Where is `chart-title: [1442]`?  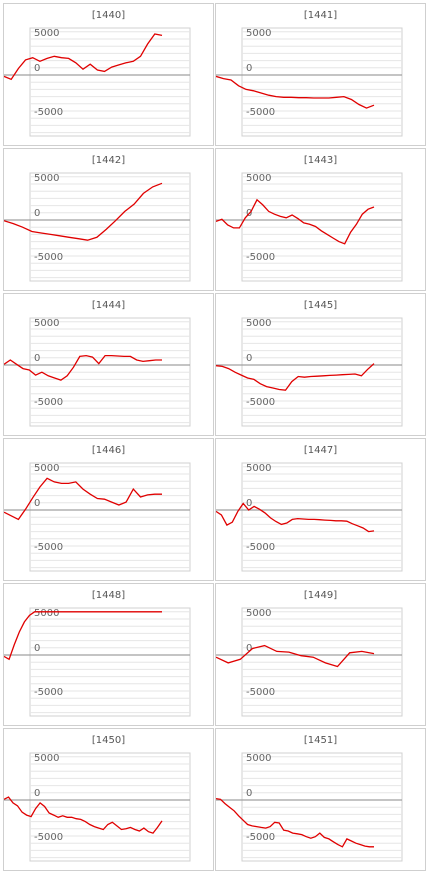 chart-title: [1442] is located at coordinates (108, 160).